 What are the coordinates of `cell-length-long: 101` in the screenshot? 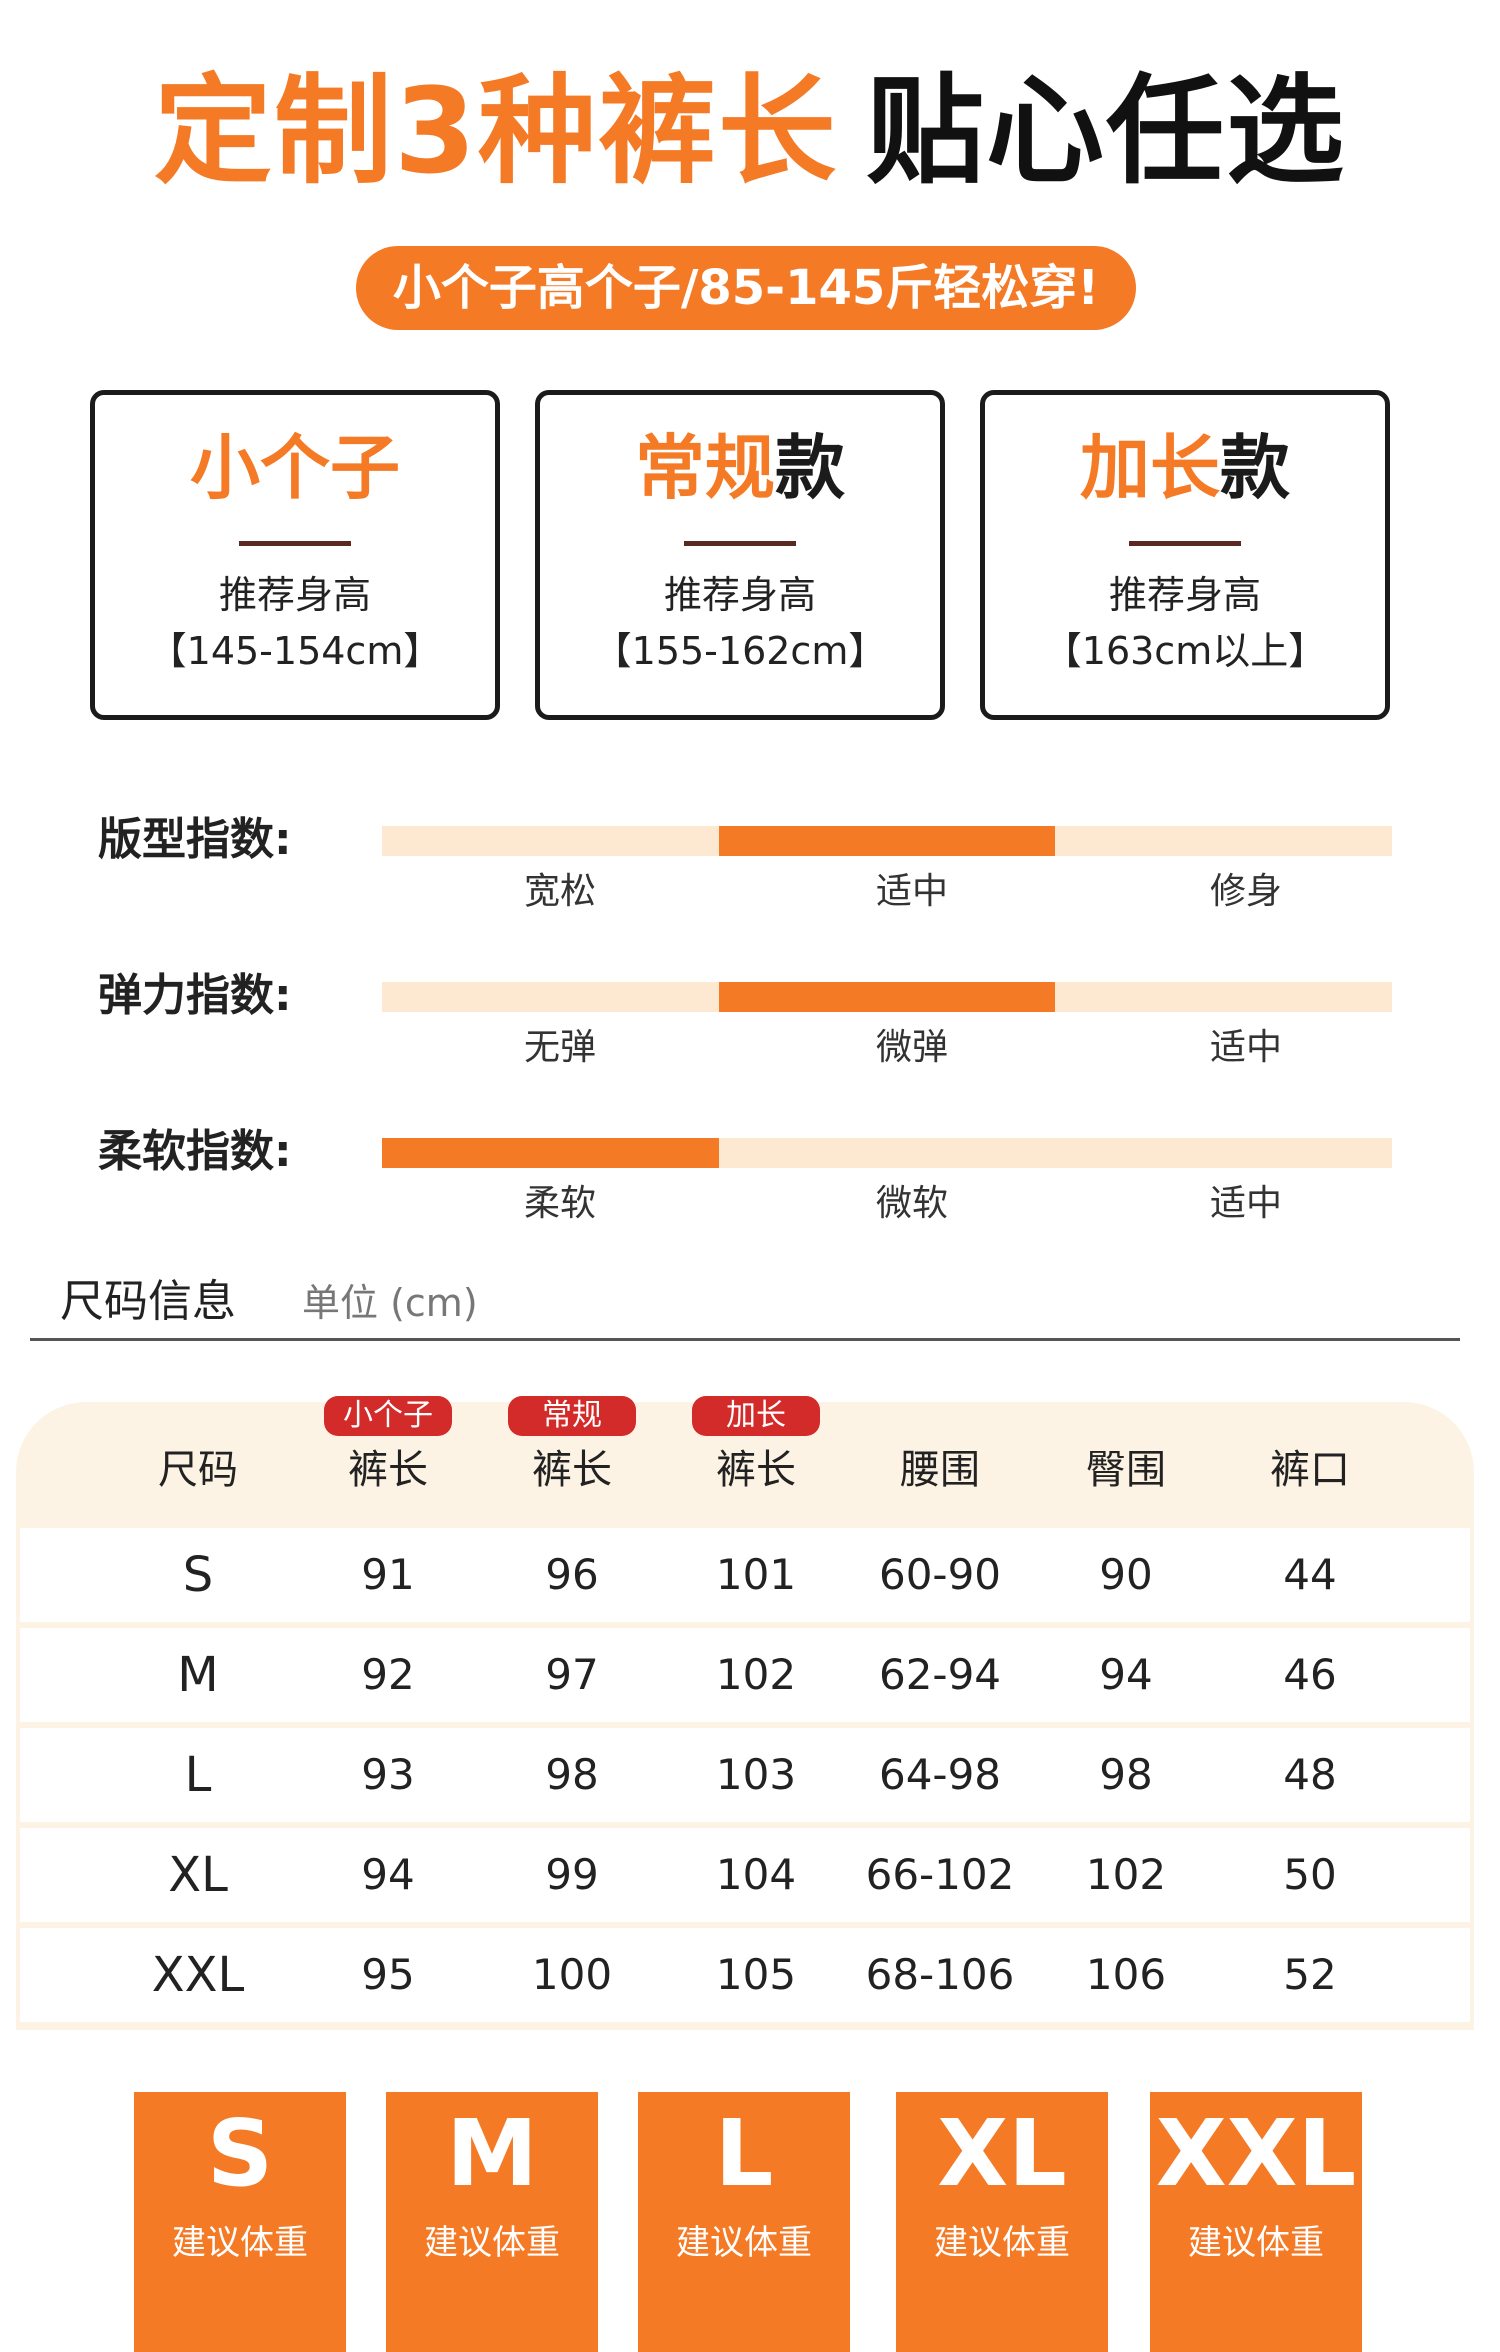 It's located at (756, 1574).